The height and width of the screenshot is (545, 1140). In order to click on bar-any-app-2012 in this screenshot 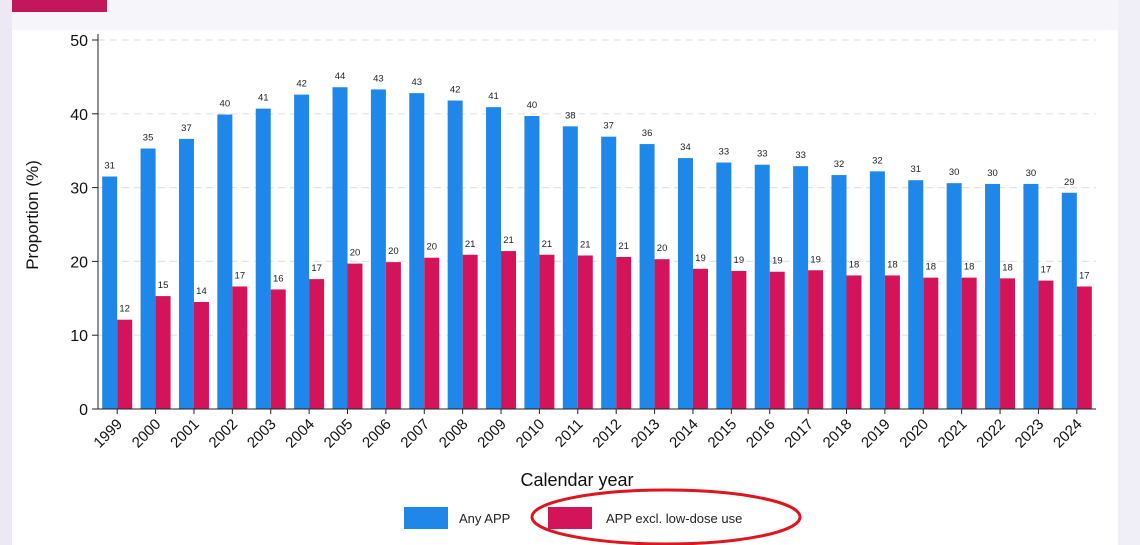, I will do `click(609, 273)`.